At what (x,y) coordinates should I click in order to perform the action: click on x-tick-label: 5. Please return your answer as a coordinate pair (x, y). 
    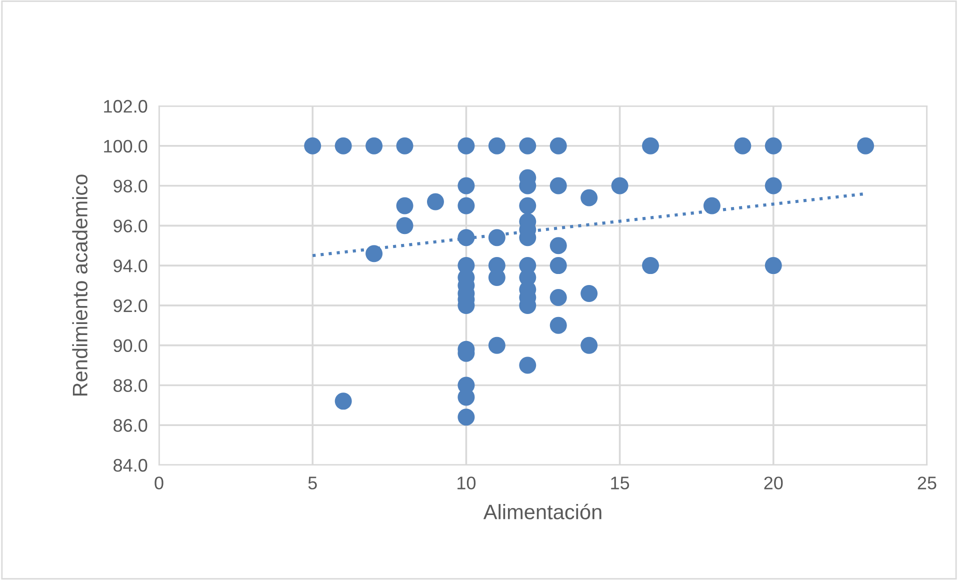
    Looking at the image, I should click on (312, 483).